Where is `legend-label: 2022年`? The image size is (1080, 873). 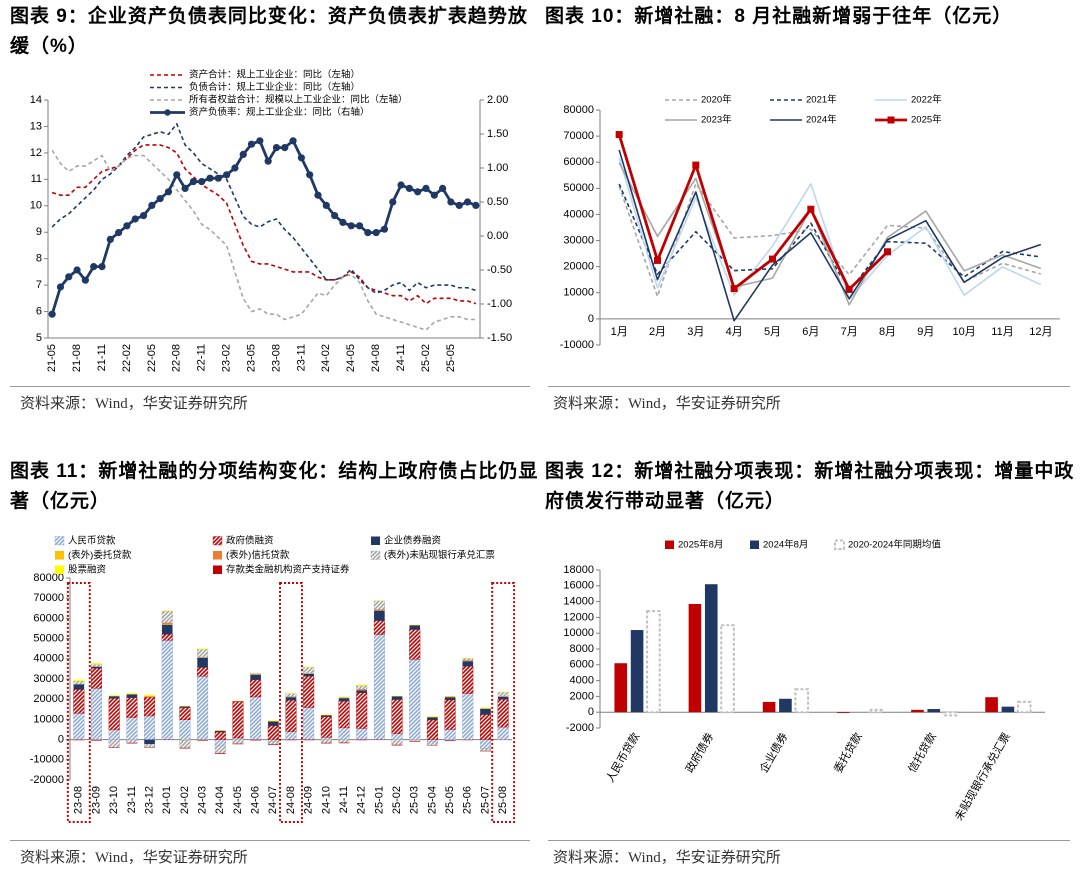 legend-label: 2022年 is located at coordinates (926, 100).